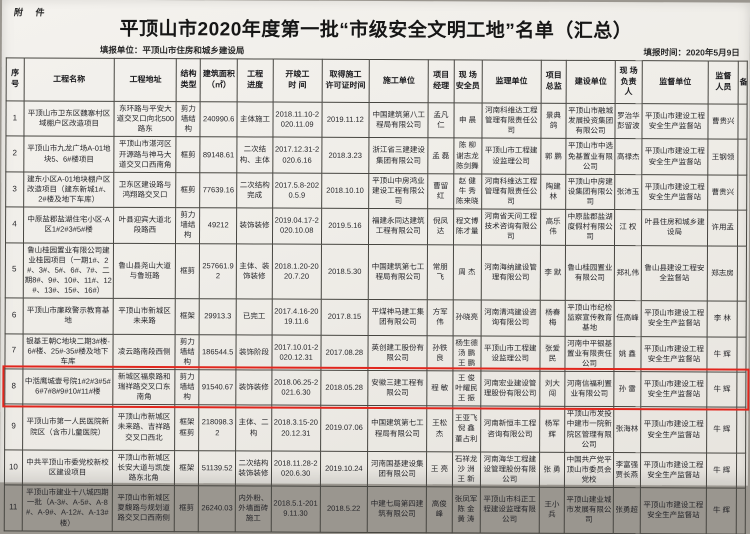 This screenshot has height=534, width=750. What do you see at coordinates (590, 156) in the screenshot?
I see `cell: 平顶山市中选免基置业有限公司` at bounding box center [590, 156].